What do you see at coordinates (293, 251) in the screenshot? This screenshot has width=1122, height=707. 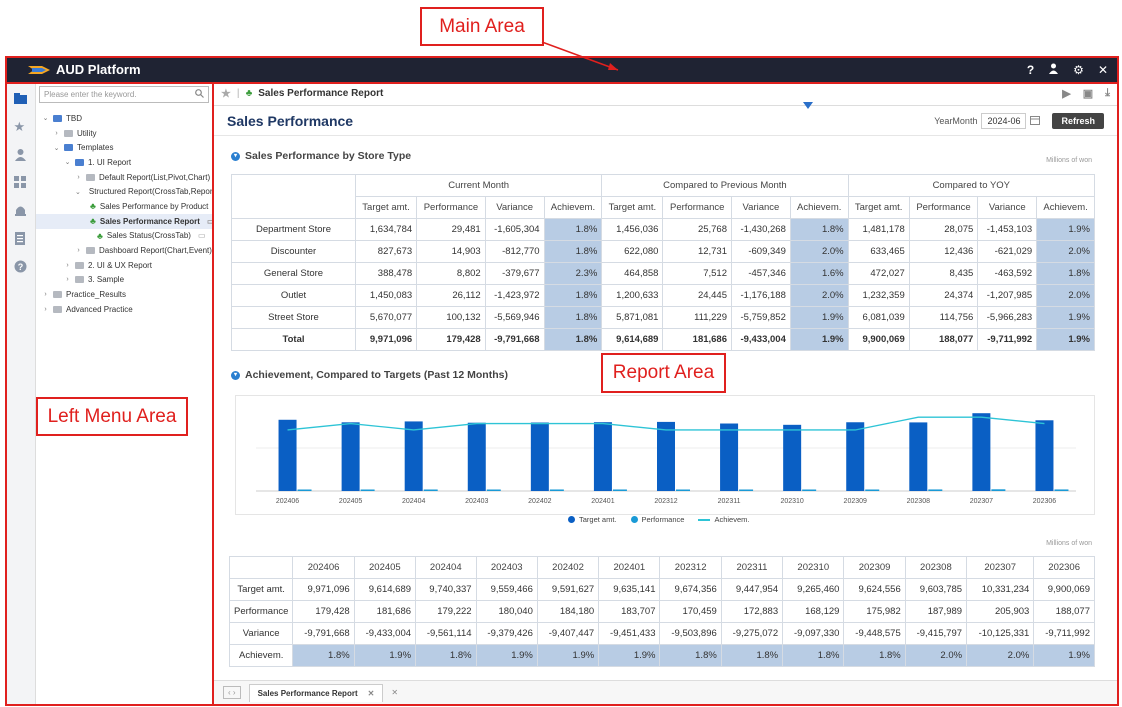 I see `row-label: Discounter` at bounding box center [293, 251].